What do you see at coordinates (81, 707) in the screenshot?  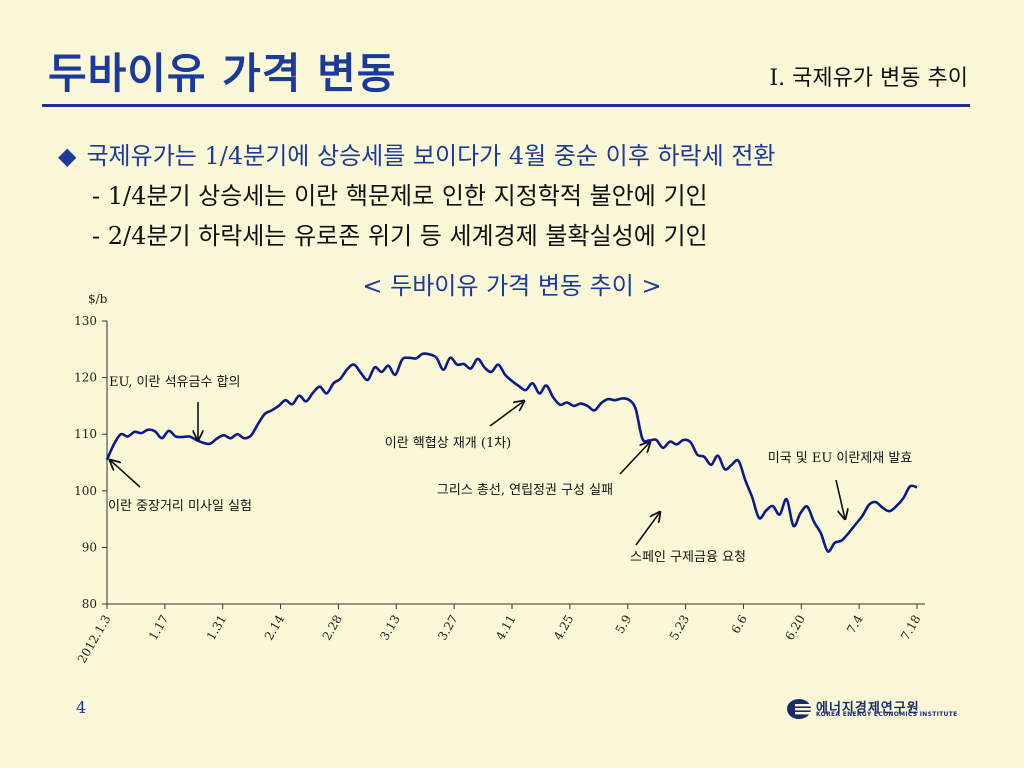 I see `page-number: 4` at bounding box center [81, 707].